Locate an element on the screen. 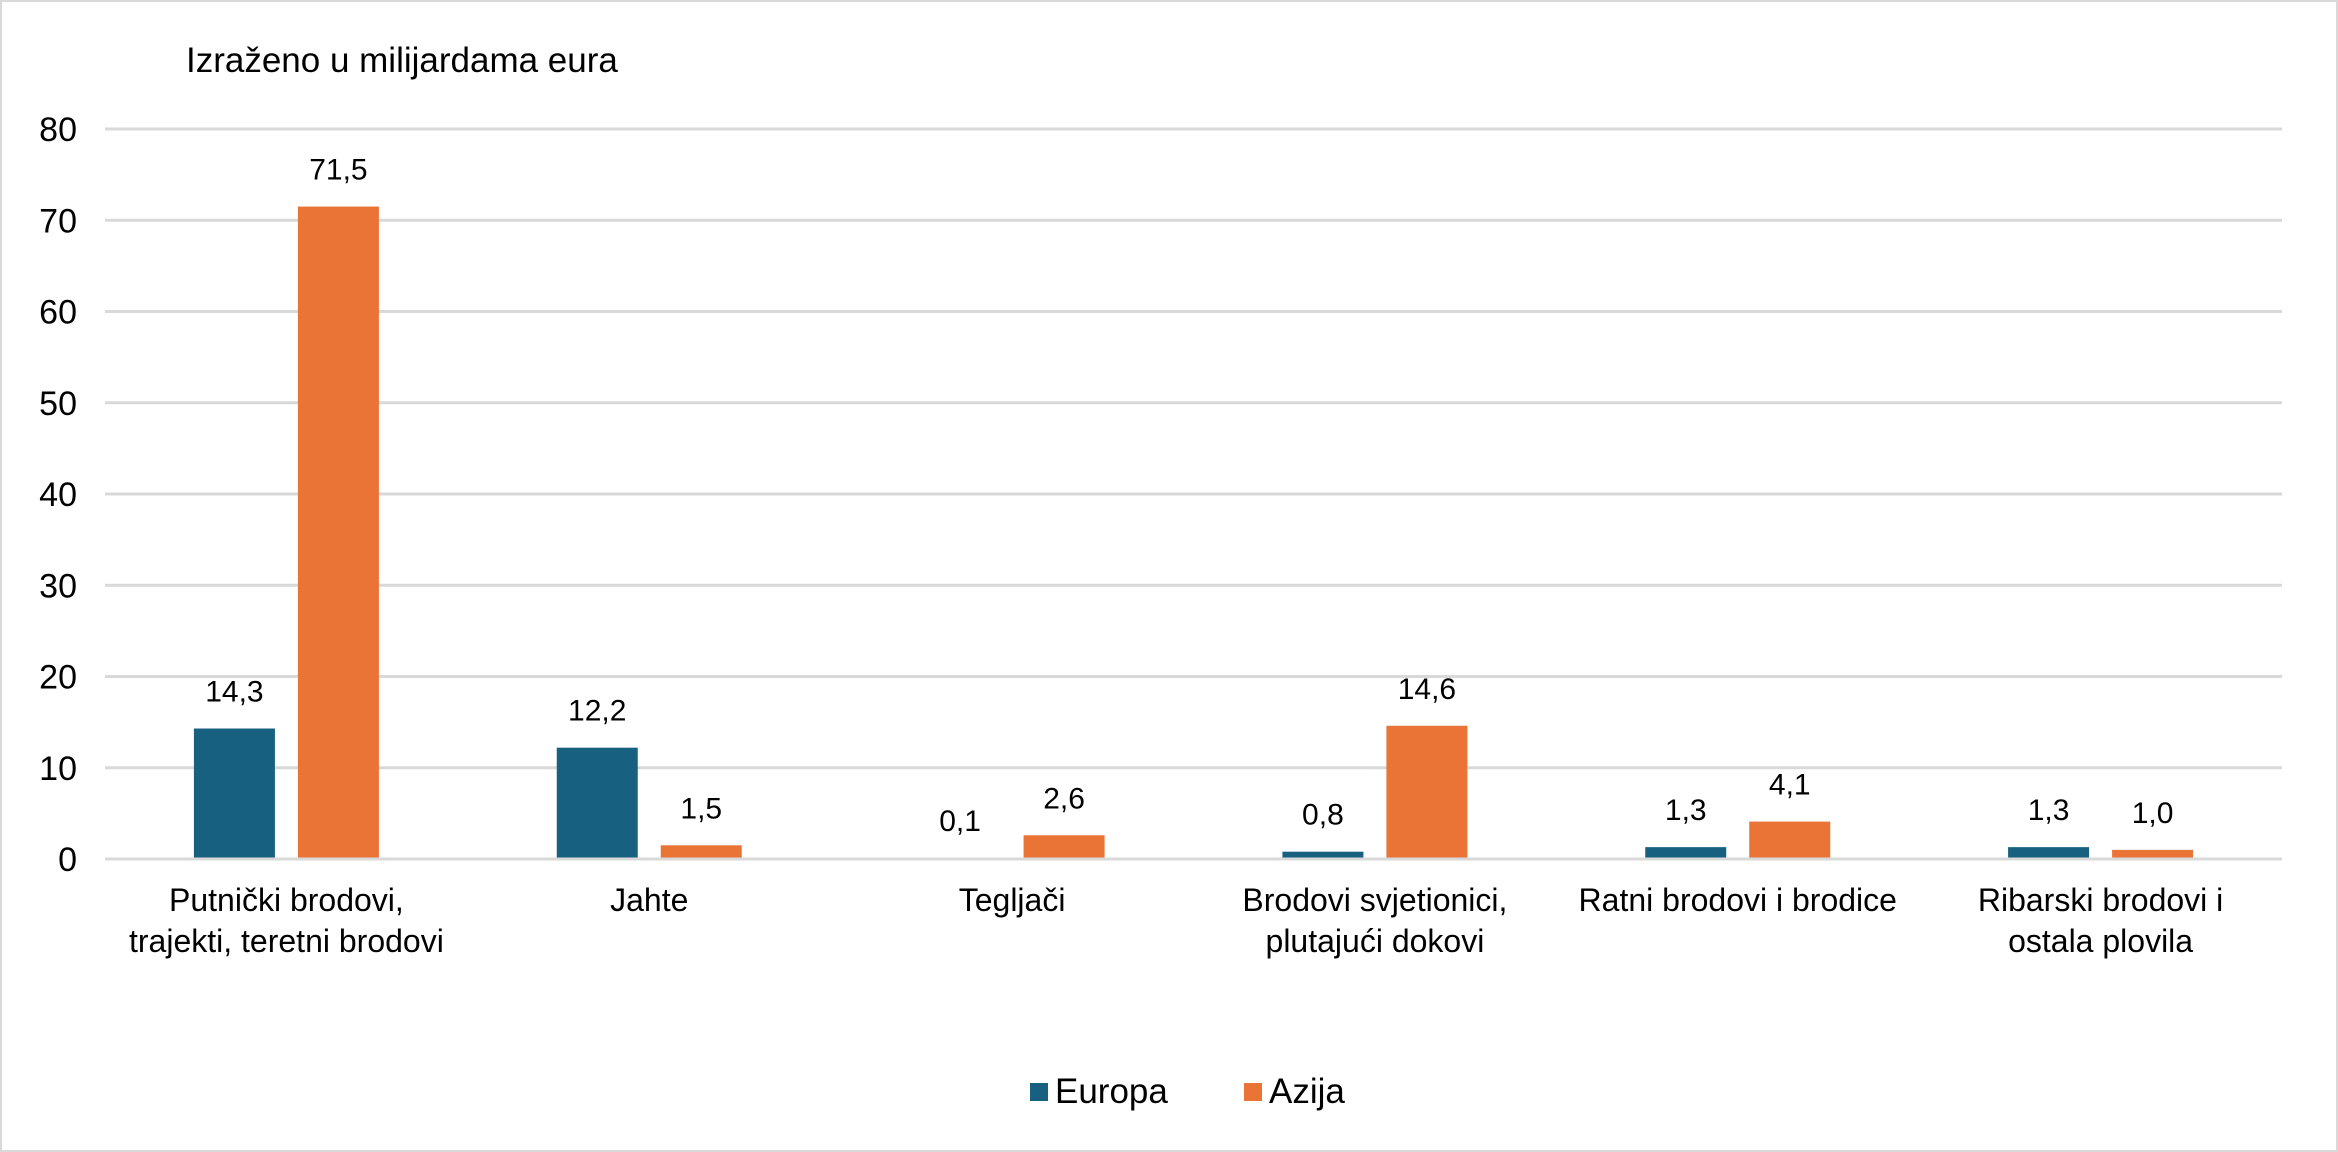 The image size is (2338, 1152). data-label: 12,2 is located at coordinates (597, 711).